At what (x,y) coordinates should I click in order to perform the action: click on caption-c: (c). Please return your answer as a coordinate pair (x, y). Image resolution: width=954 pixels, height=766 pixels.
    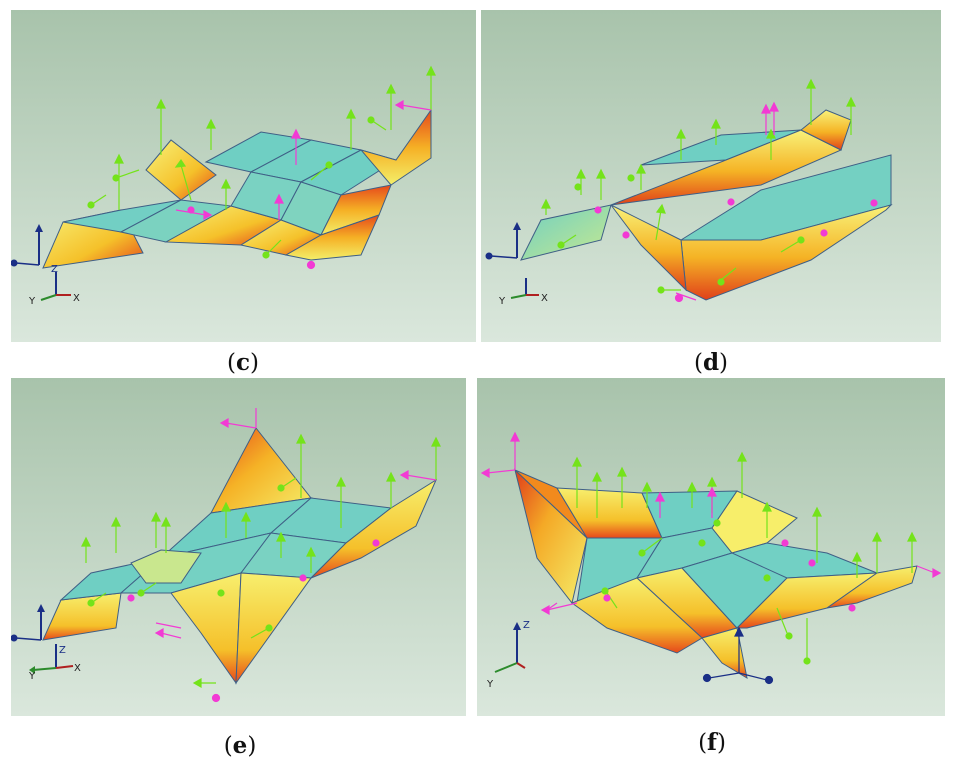
    Looking at the image, I should click on (243, 363).